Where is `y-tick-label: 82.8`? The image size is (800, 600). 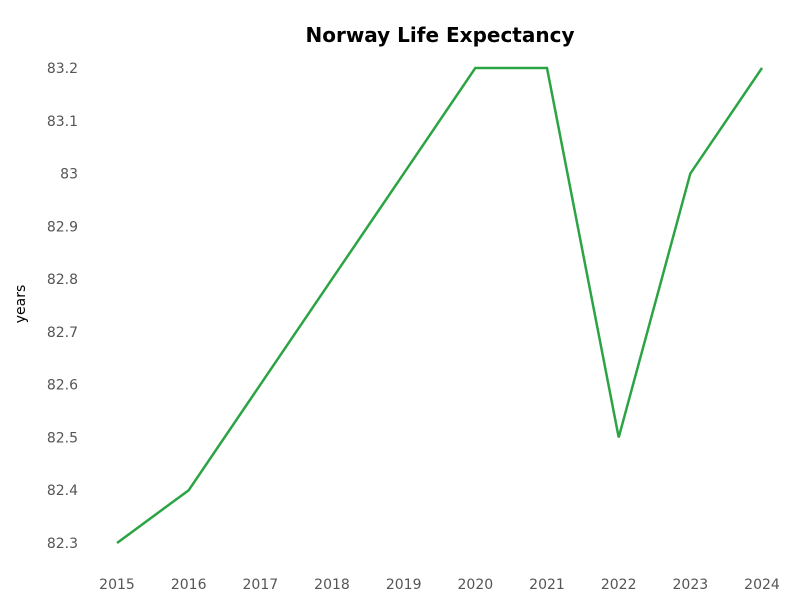 y-tick-label: 82.8 is located at coordinates (62, 280).